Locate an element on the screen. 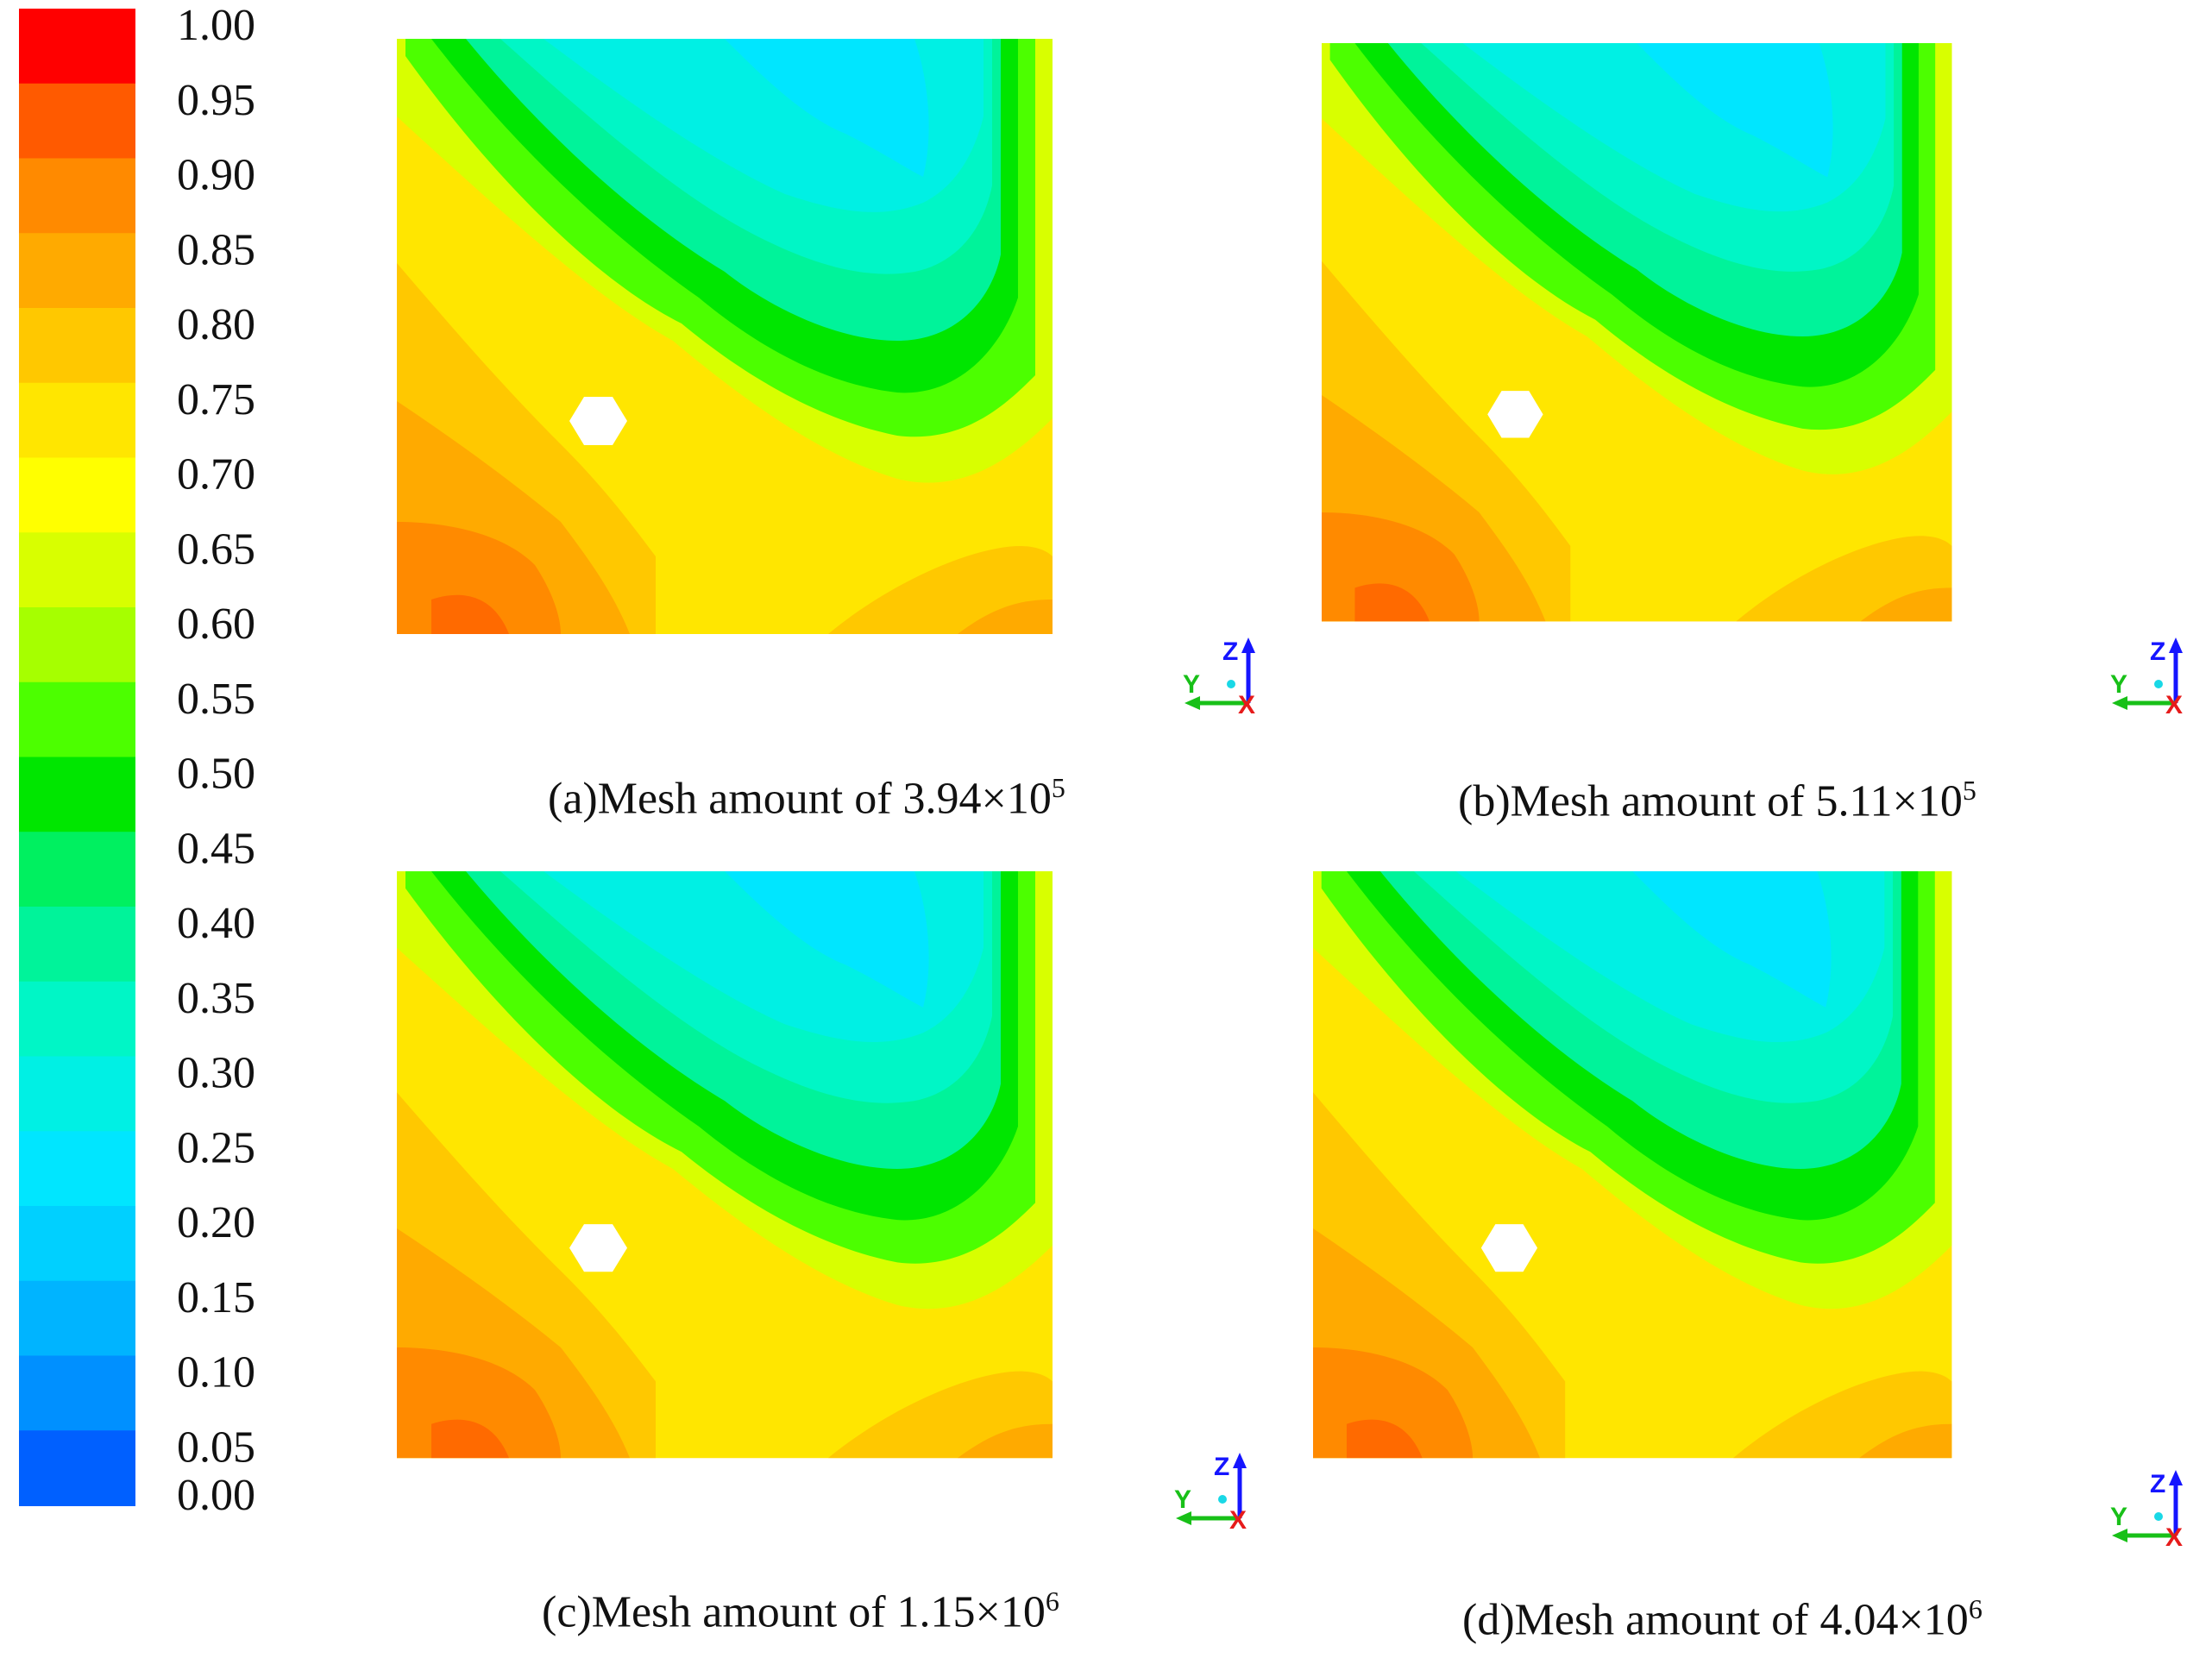 The image size is (2212, 1658). legend-tick-label: 0.60 is located at coordinates (216, 624).